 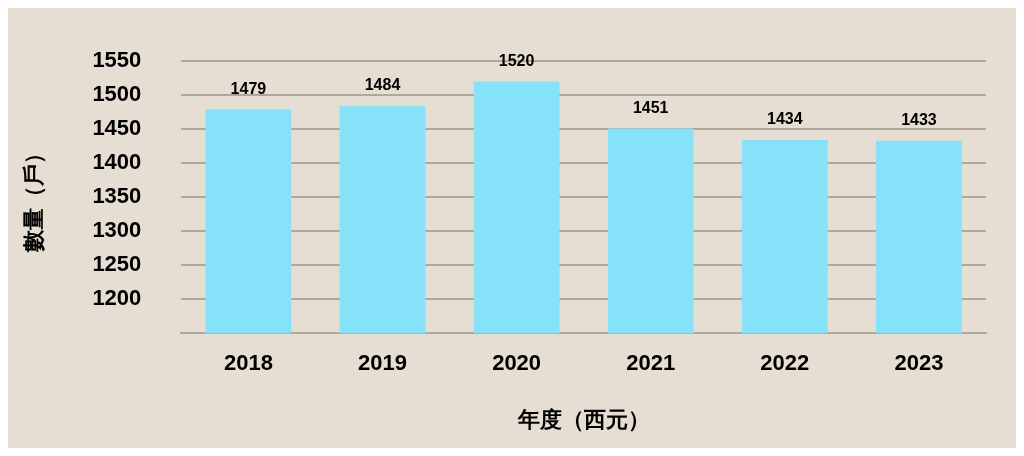 I want to click on x-tick-label: 2023, so click(x=919, y=363).